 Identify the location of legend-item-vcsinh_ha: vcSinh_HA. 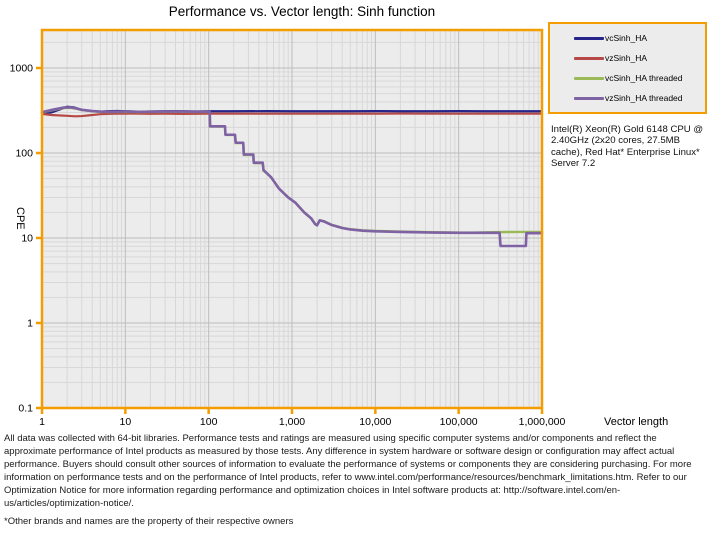
(639, 38).